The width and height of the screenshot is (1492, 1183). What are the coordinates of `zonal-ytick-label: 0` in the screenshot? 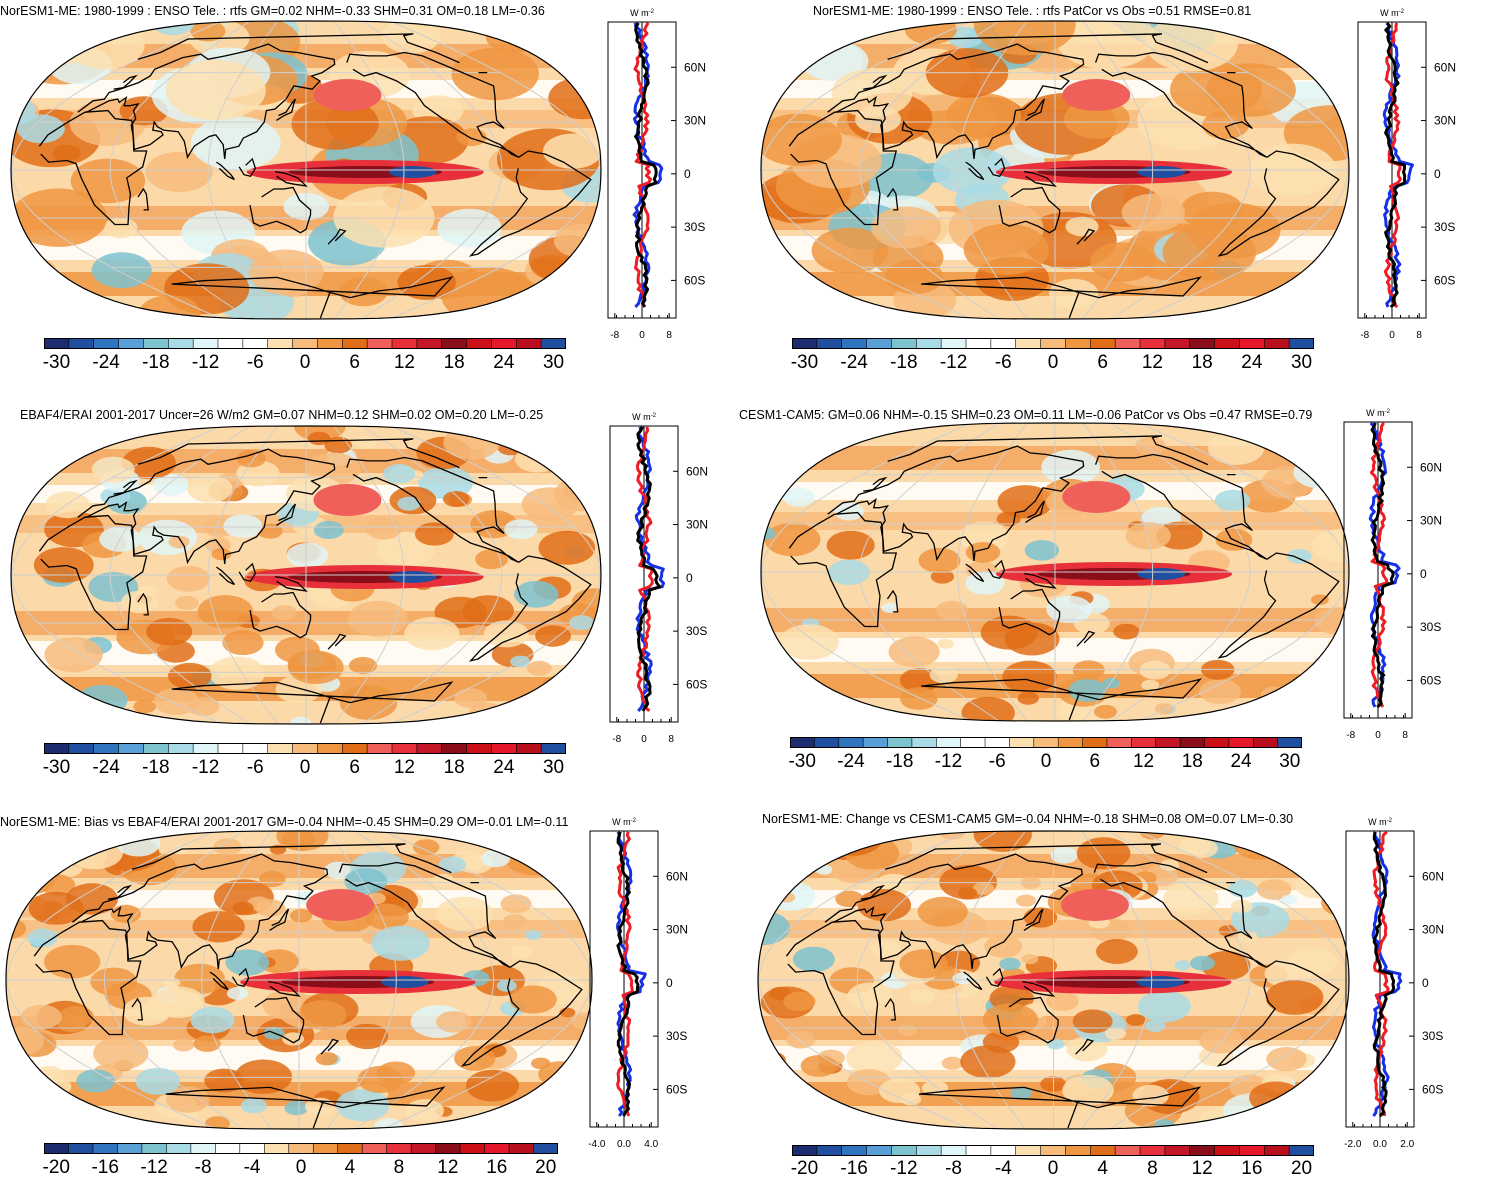 It's located at (687, 174).